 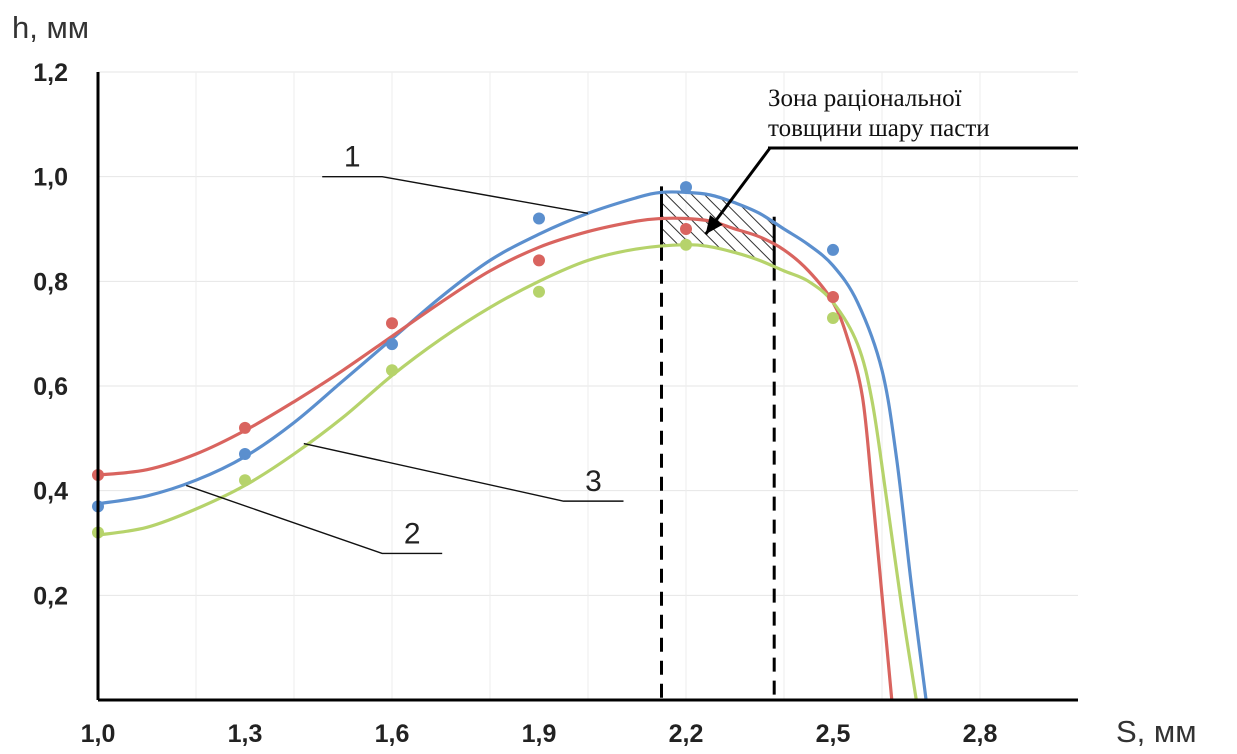 I want to click on rational-zone, so click(x=718, y=443).